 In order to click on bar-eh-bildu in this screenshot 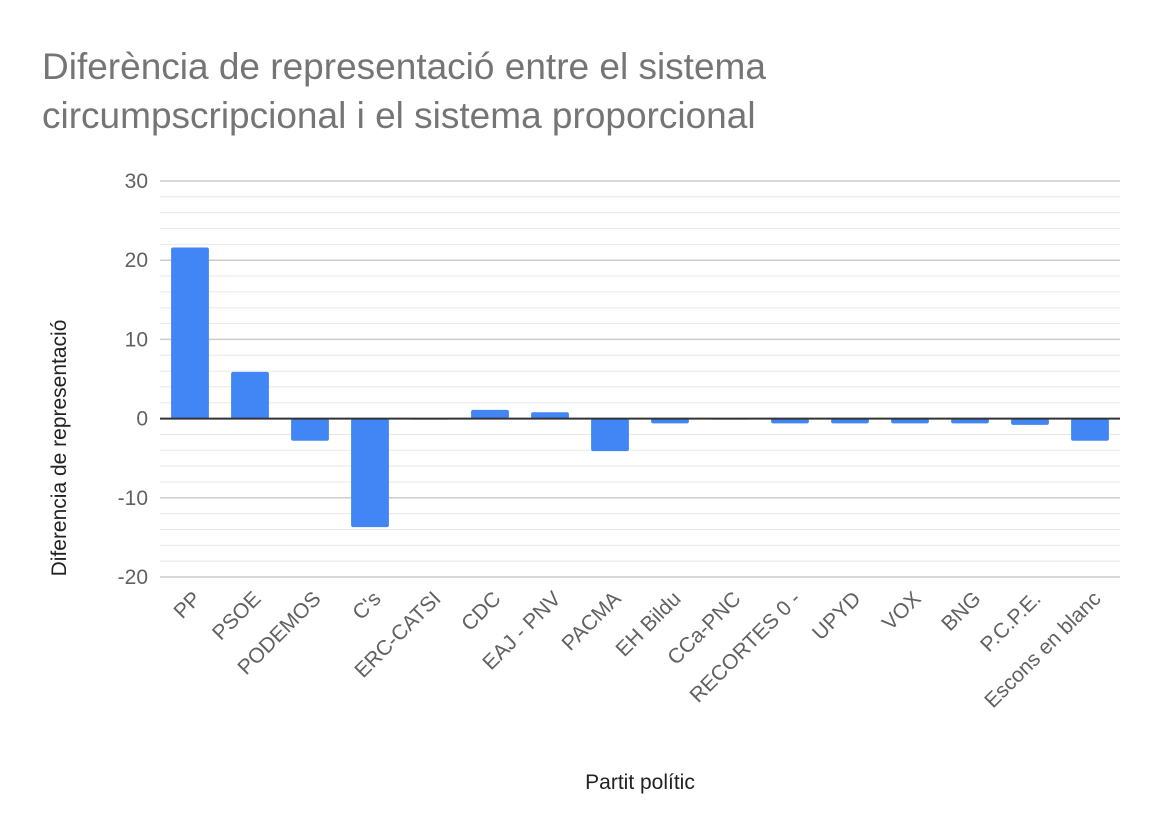, I will do `click(670, 421)`.